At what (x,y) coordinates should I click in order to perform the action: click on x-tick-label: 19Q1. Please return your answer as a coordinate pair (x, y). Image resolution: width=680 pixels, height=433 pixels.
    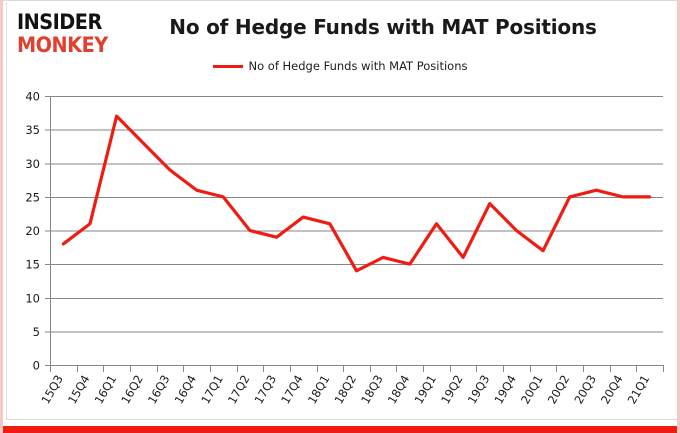
    Looking at the image, I should click on (425, 390).